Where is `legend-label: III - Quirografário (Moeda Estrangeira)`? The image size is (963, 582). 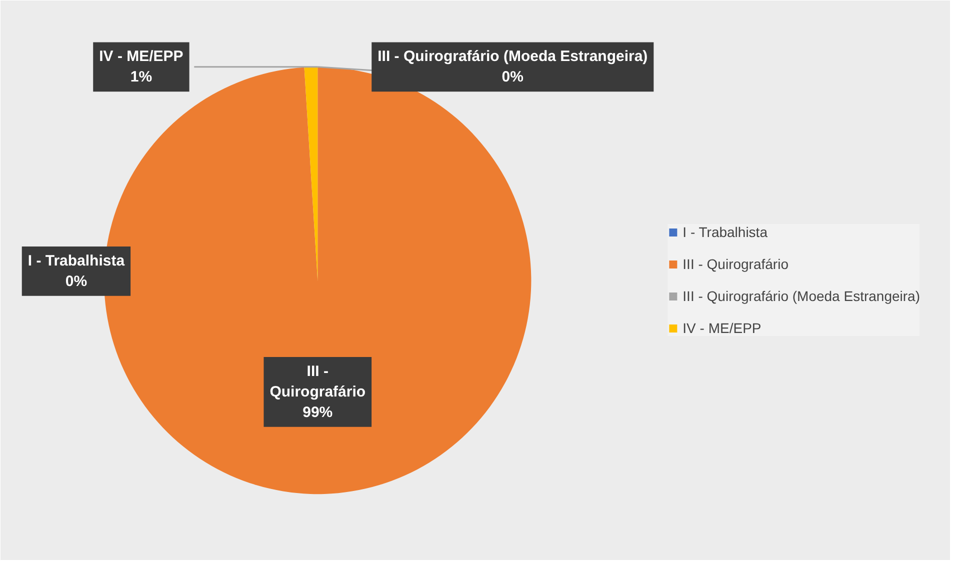 legend-label: III - Quirografário (Moeda Estrangeira) is located at coordinates (801, 296).